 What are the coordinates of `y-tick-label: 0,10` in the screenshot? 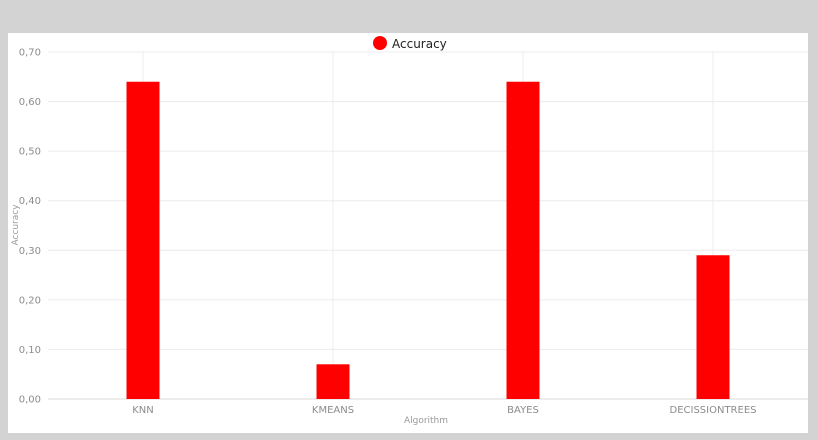 It's located at (30, 350).